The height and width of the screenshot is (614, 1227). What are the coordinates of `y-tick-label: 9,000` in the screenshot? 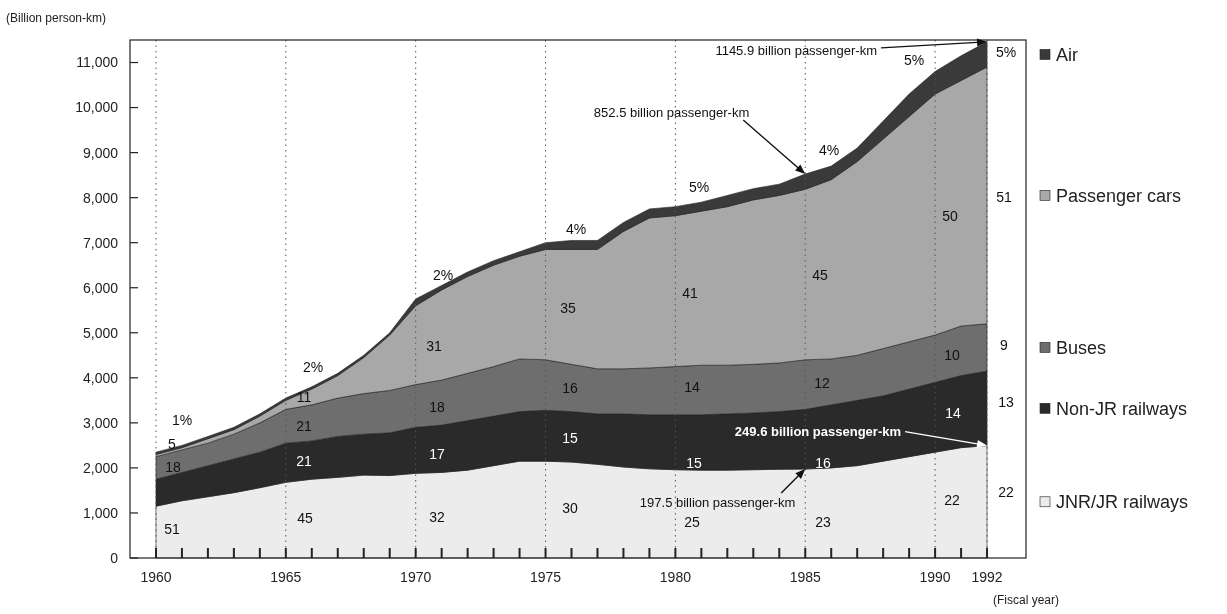 It's located at (100, 152).